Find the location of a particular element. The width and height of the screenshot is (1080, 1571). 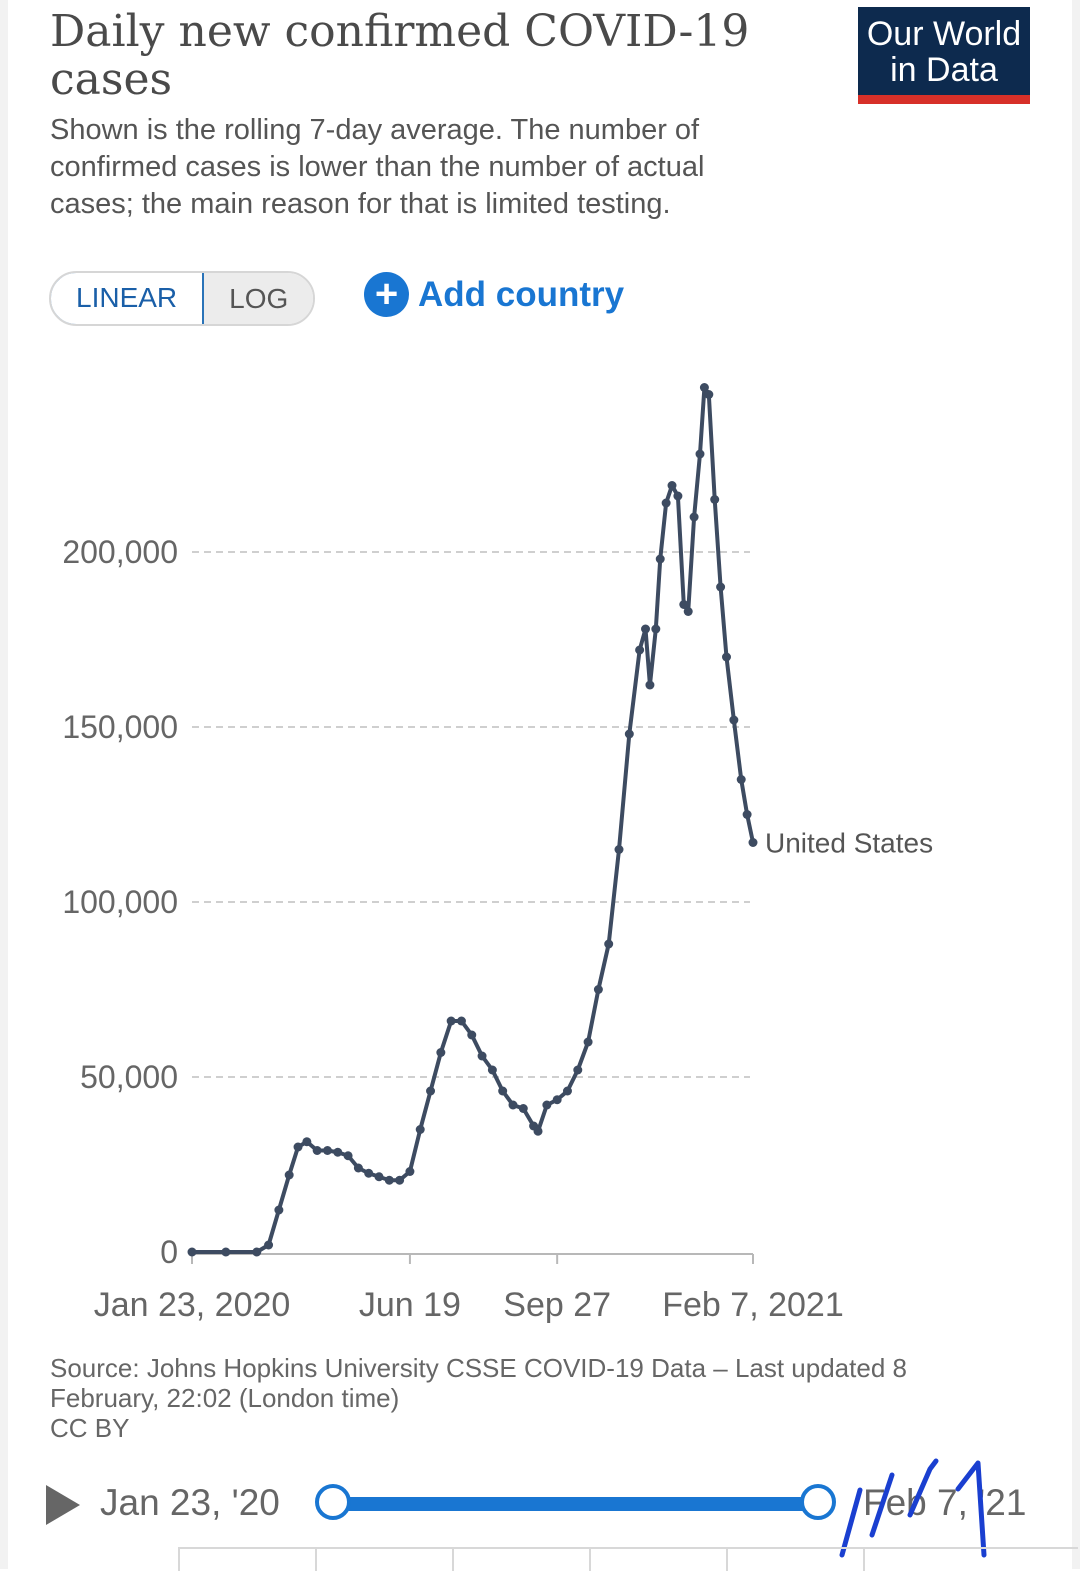

play-icon is located at coordinates (63, 1505).